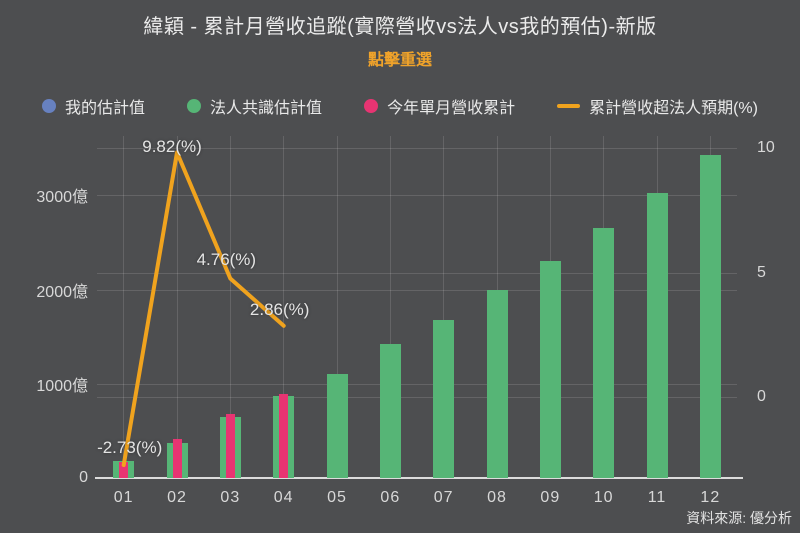 Image resolution: width=800 pixels, height=533 pixels. I want to click on x-axis-label-02: 02, so click(177, 497).